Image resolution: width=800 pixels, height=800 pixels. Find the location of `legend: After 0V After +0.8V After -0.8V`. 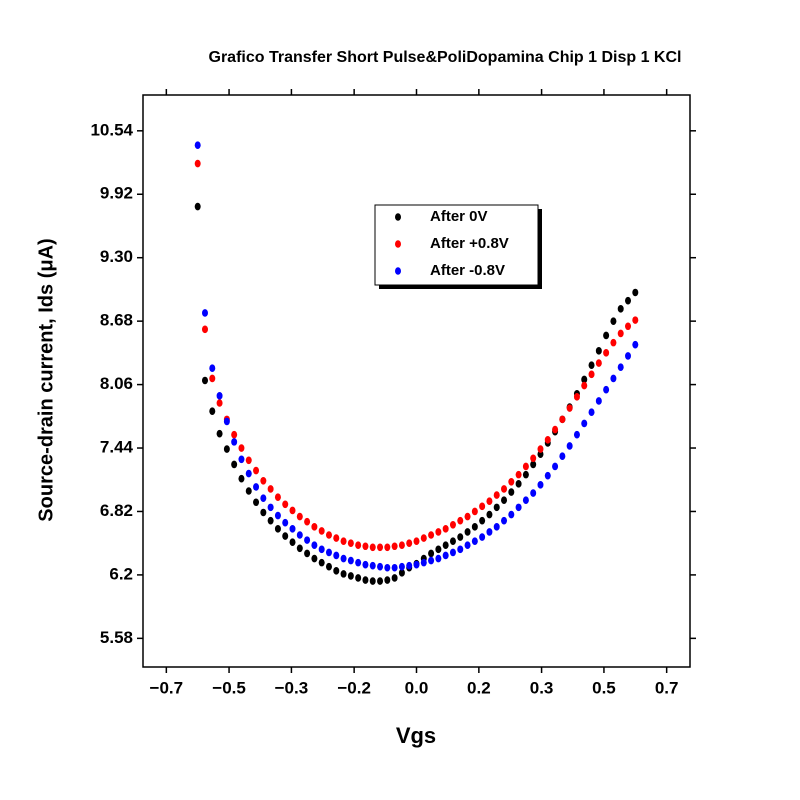

legend: After 0V After +0.8V After -0.8V is located at coordinates (458, 246).